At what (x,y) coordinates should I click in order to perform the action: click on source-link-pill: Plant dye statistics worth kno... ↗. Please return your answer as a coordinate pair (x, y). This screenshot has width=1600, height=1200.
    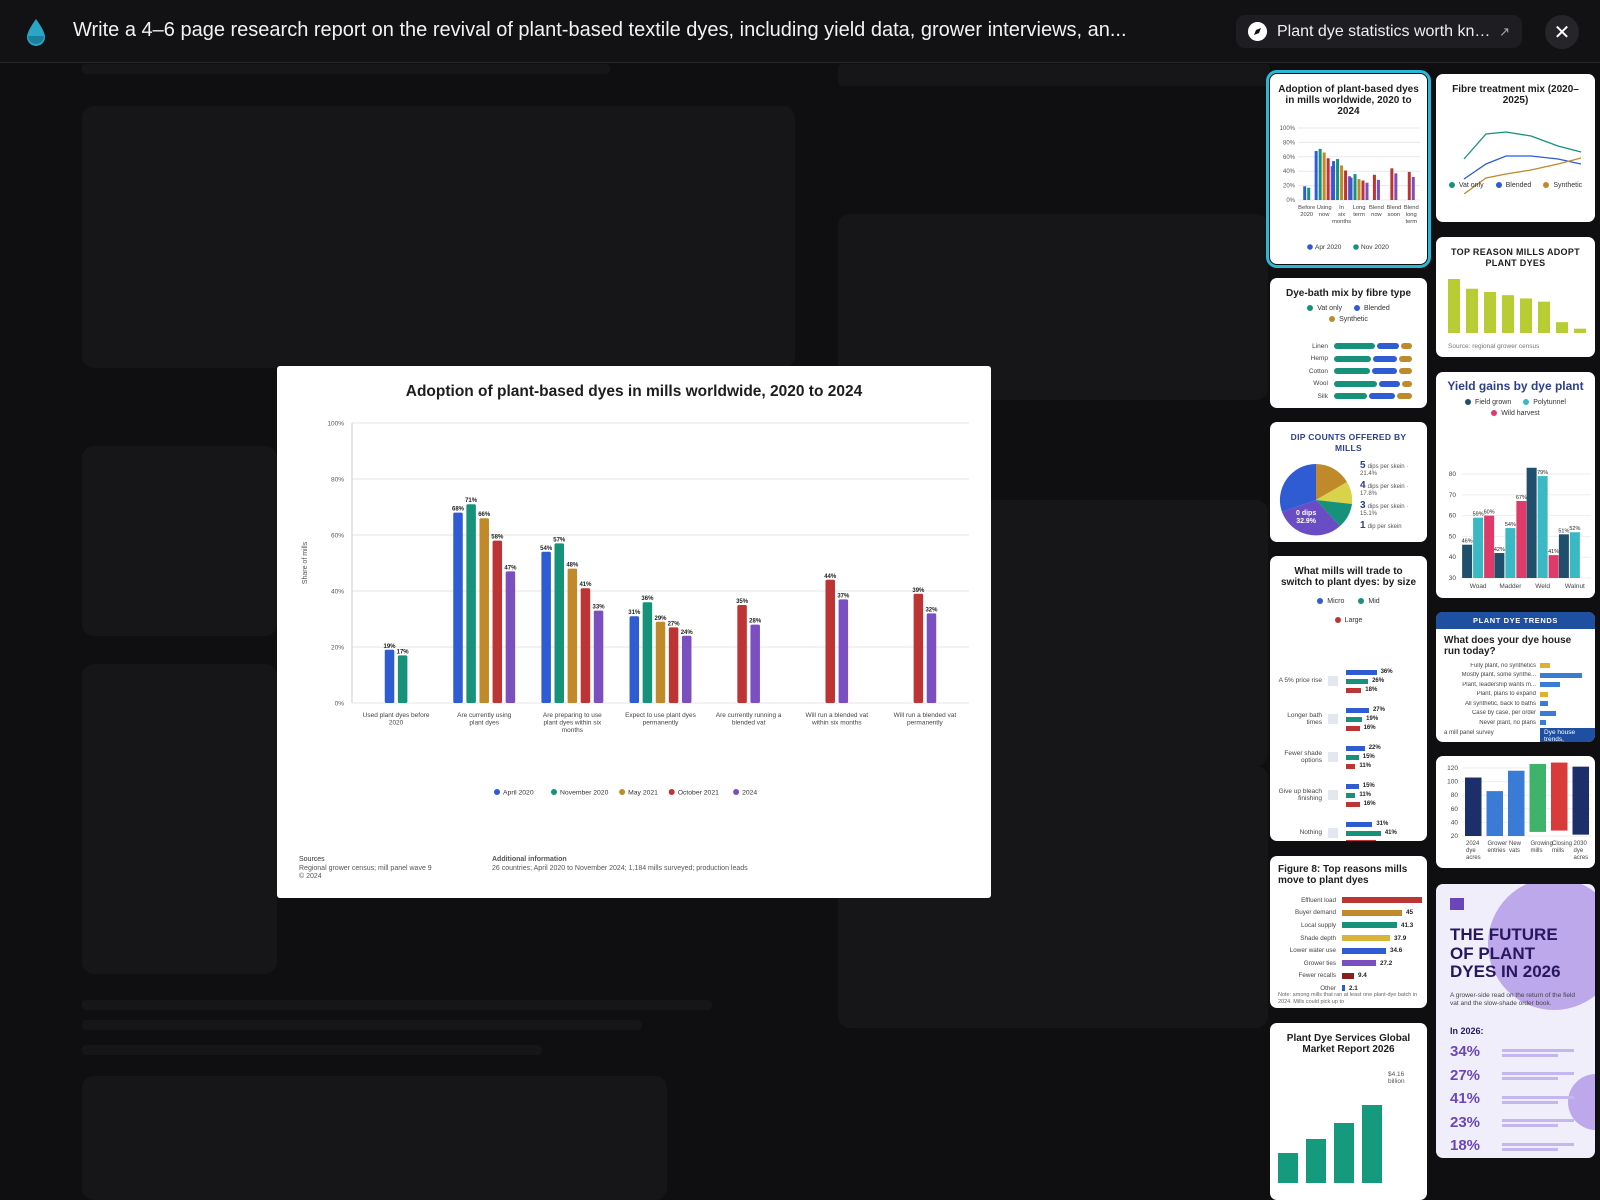
    Looking at the image, I should click on (1379, 31).